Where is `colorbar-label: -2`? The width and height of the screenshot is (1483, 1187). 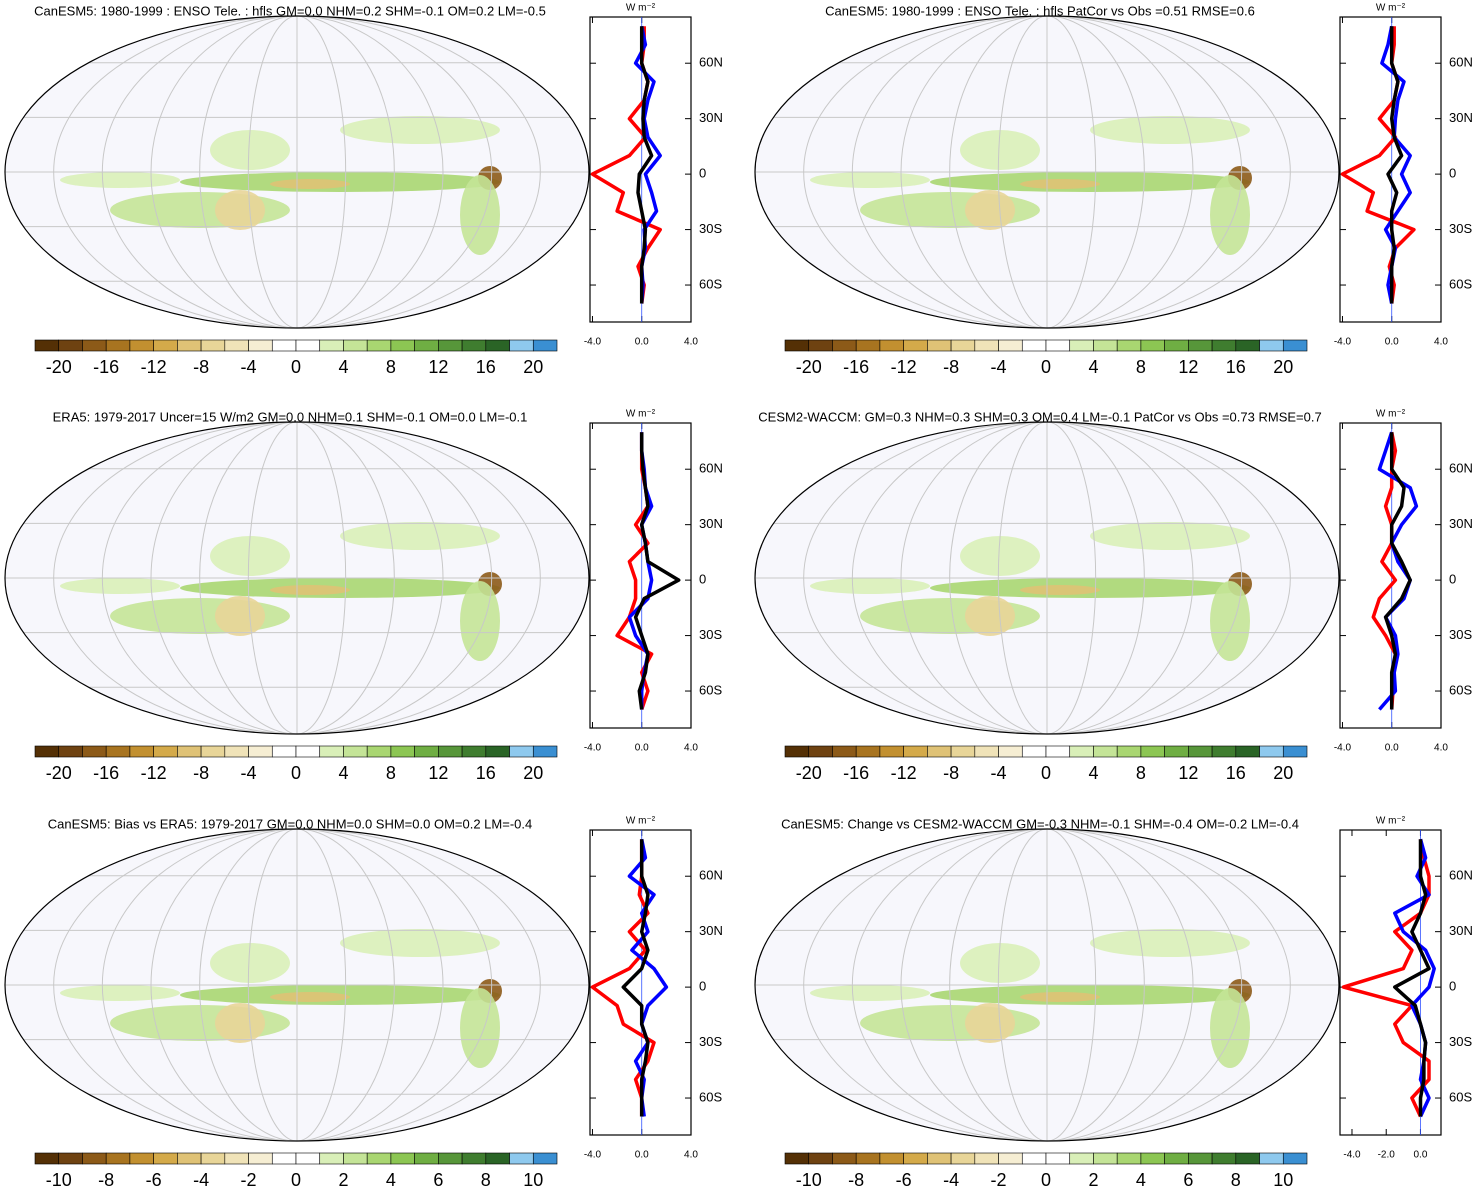
colorbar-label: -2 is located at coordinates (999, 1178).